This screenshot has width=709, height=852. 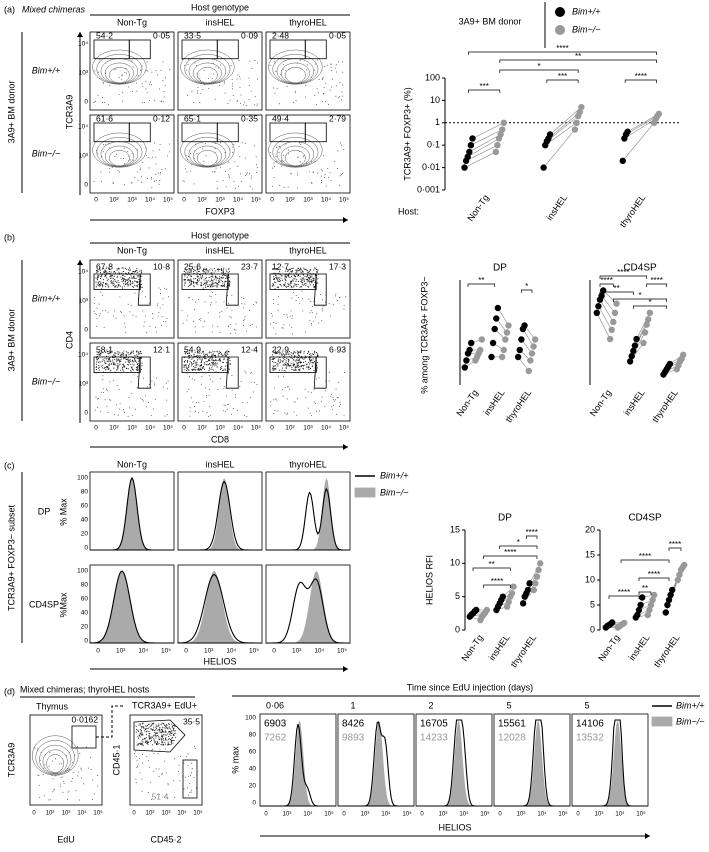 What do you see at coordinates (524, 651) in the screenshot?
I see `category-label: thyroHEL` at bounding box center [524, 651].